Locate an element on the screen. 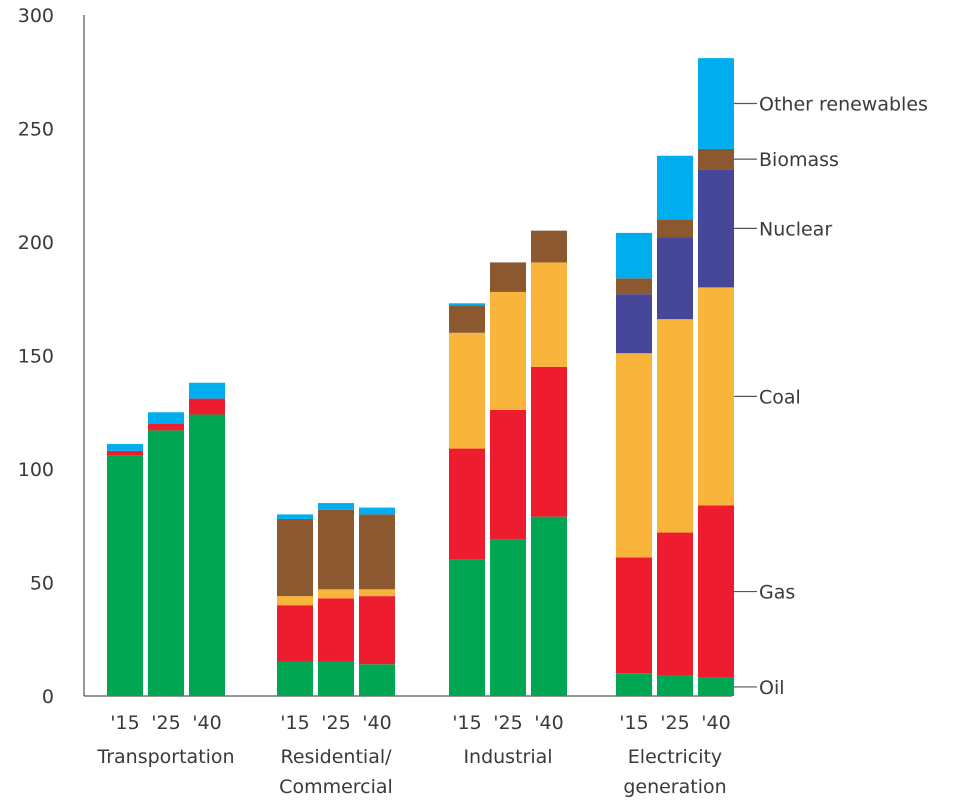 The height and width of the screenshot is (801, 961). category-label: Residential/ is located at coordinates (336, 757).